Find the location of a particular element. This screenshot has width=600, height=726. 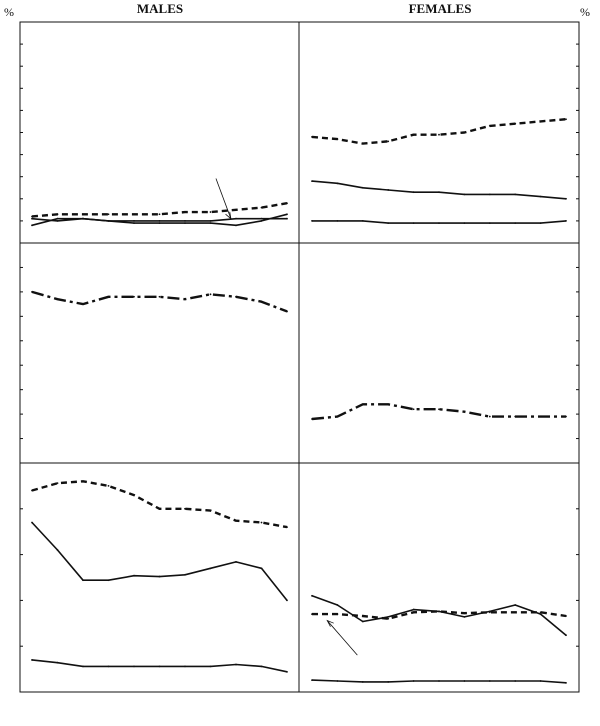

right-unit-label: % is located at coordinates (585, 12).